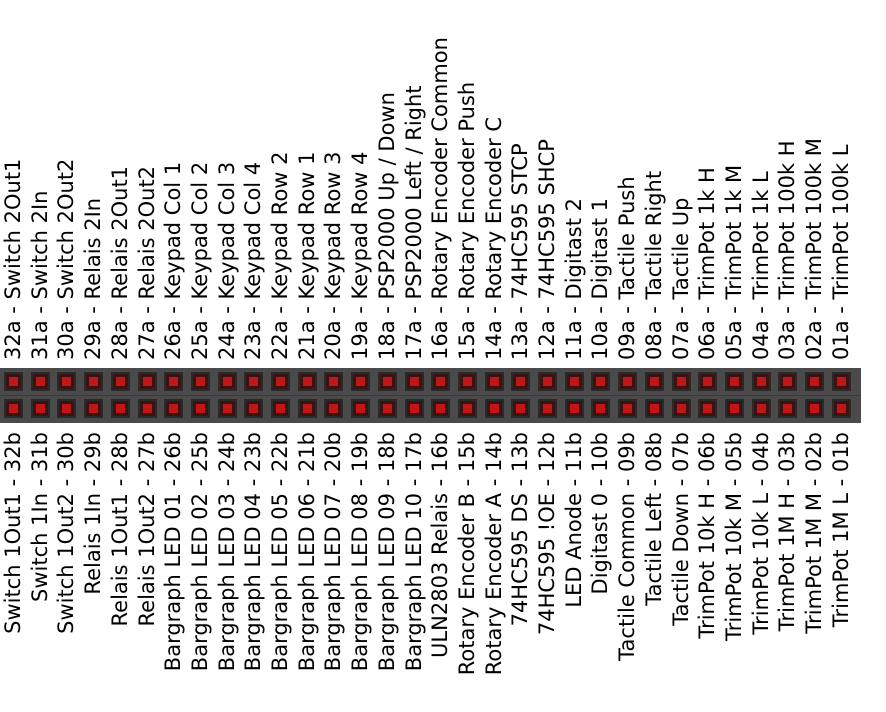 The width and height of the screenshot is (886, 712). Describe the element at coordinates (547, 249) in the screenshot. I see `pin-label-a: 12a - 74HC595 SHCP` at that location.